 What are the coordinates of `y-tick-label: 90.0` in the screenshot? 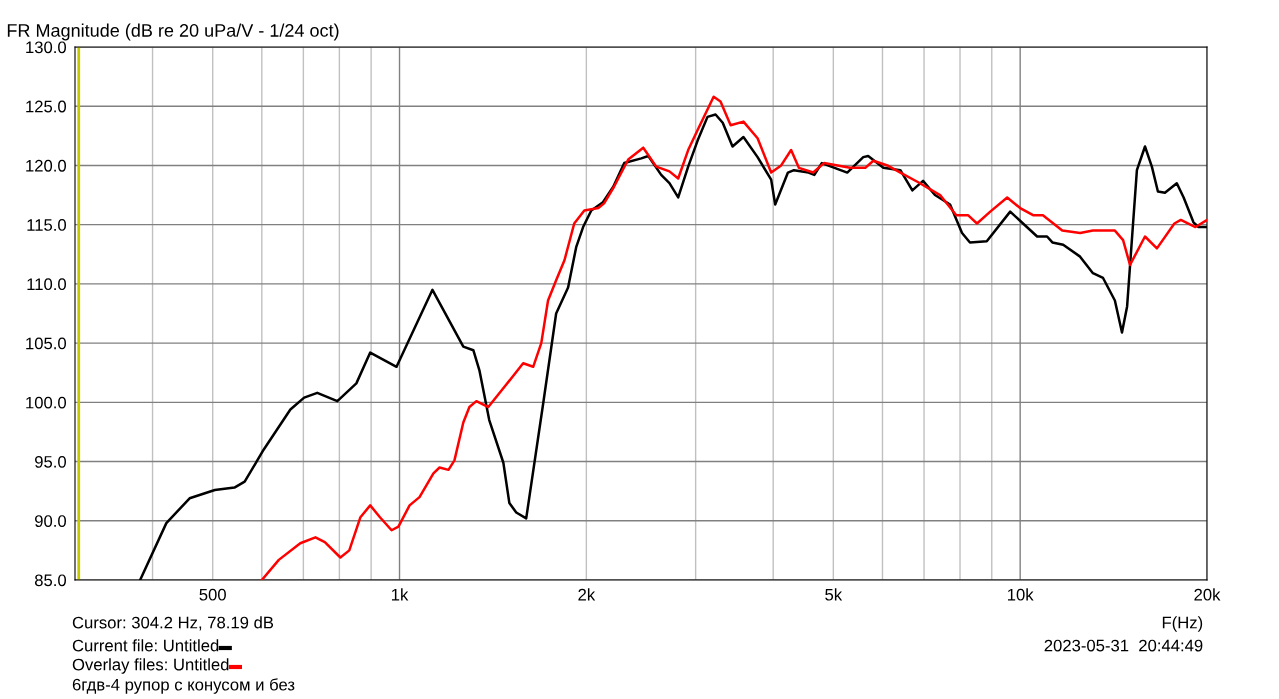 It's located at (51, 521).